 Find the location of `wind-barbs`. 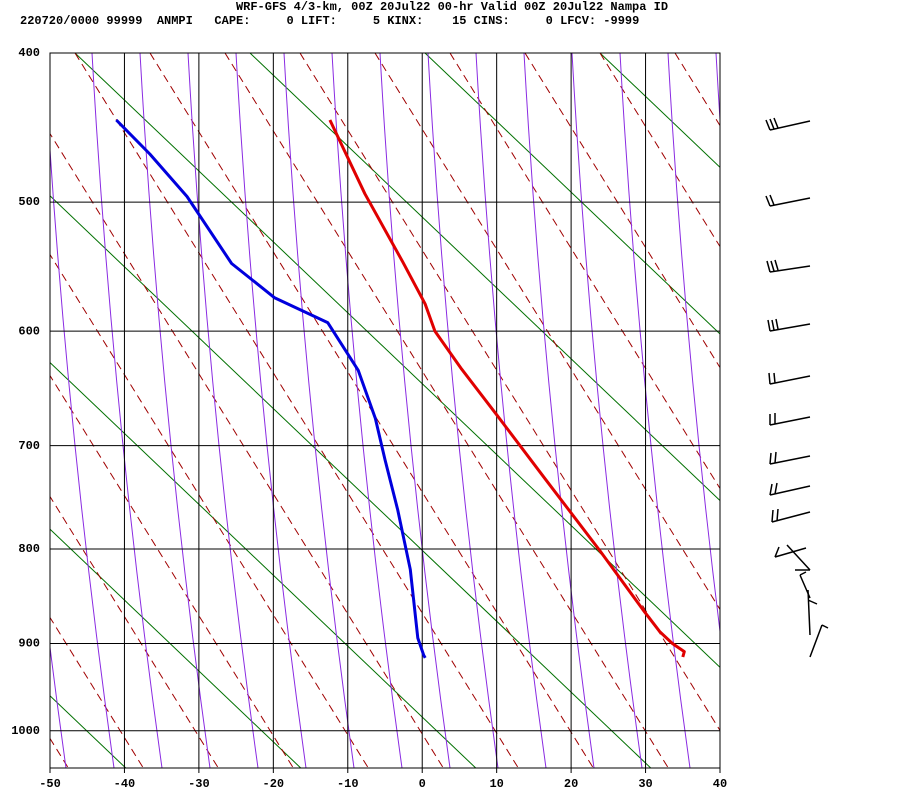

wind-barbs is located at coordinates (797, 387).